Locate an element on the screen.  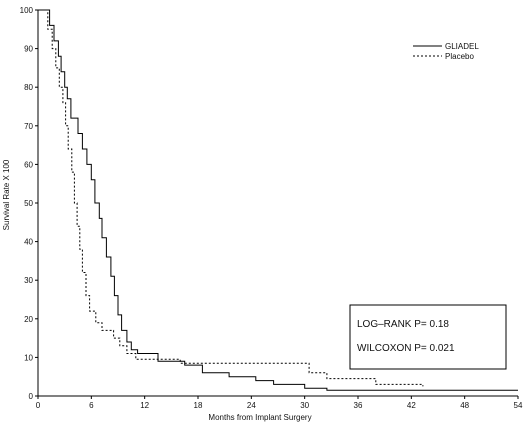
x-tick-label: 30 is located at coordinates (304, 405).